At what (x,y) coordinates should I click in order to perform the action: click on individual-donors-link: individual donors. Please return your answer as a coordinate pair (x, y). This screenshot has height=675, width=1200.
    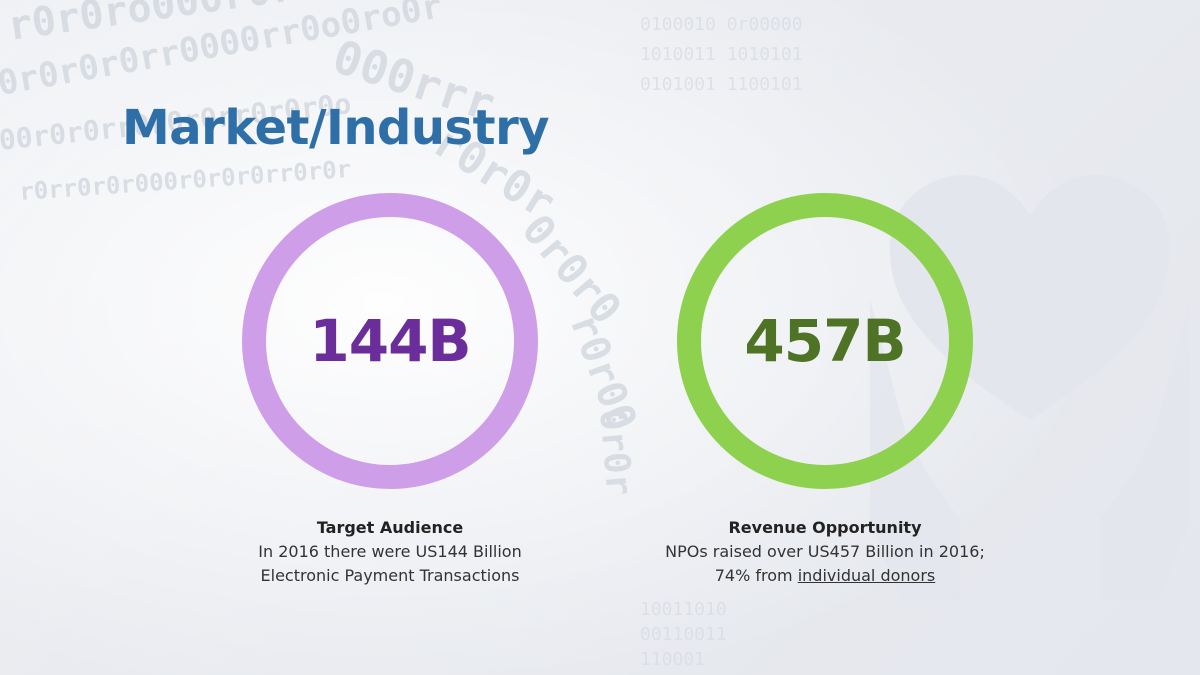
    Looking at the image, I should click on (866, 575).